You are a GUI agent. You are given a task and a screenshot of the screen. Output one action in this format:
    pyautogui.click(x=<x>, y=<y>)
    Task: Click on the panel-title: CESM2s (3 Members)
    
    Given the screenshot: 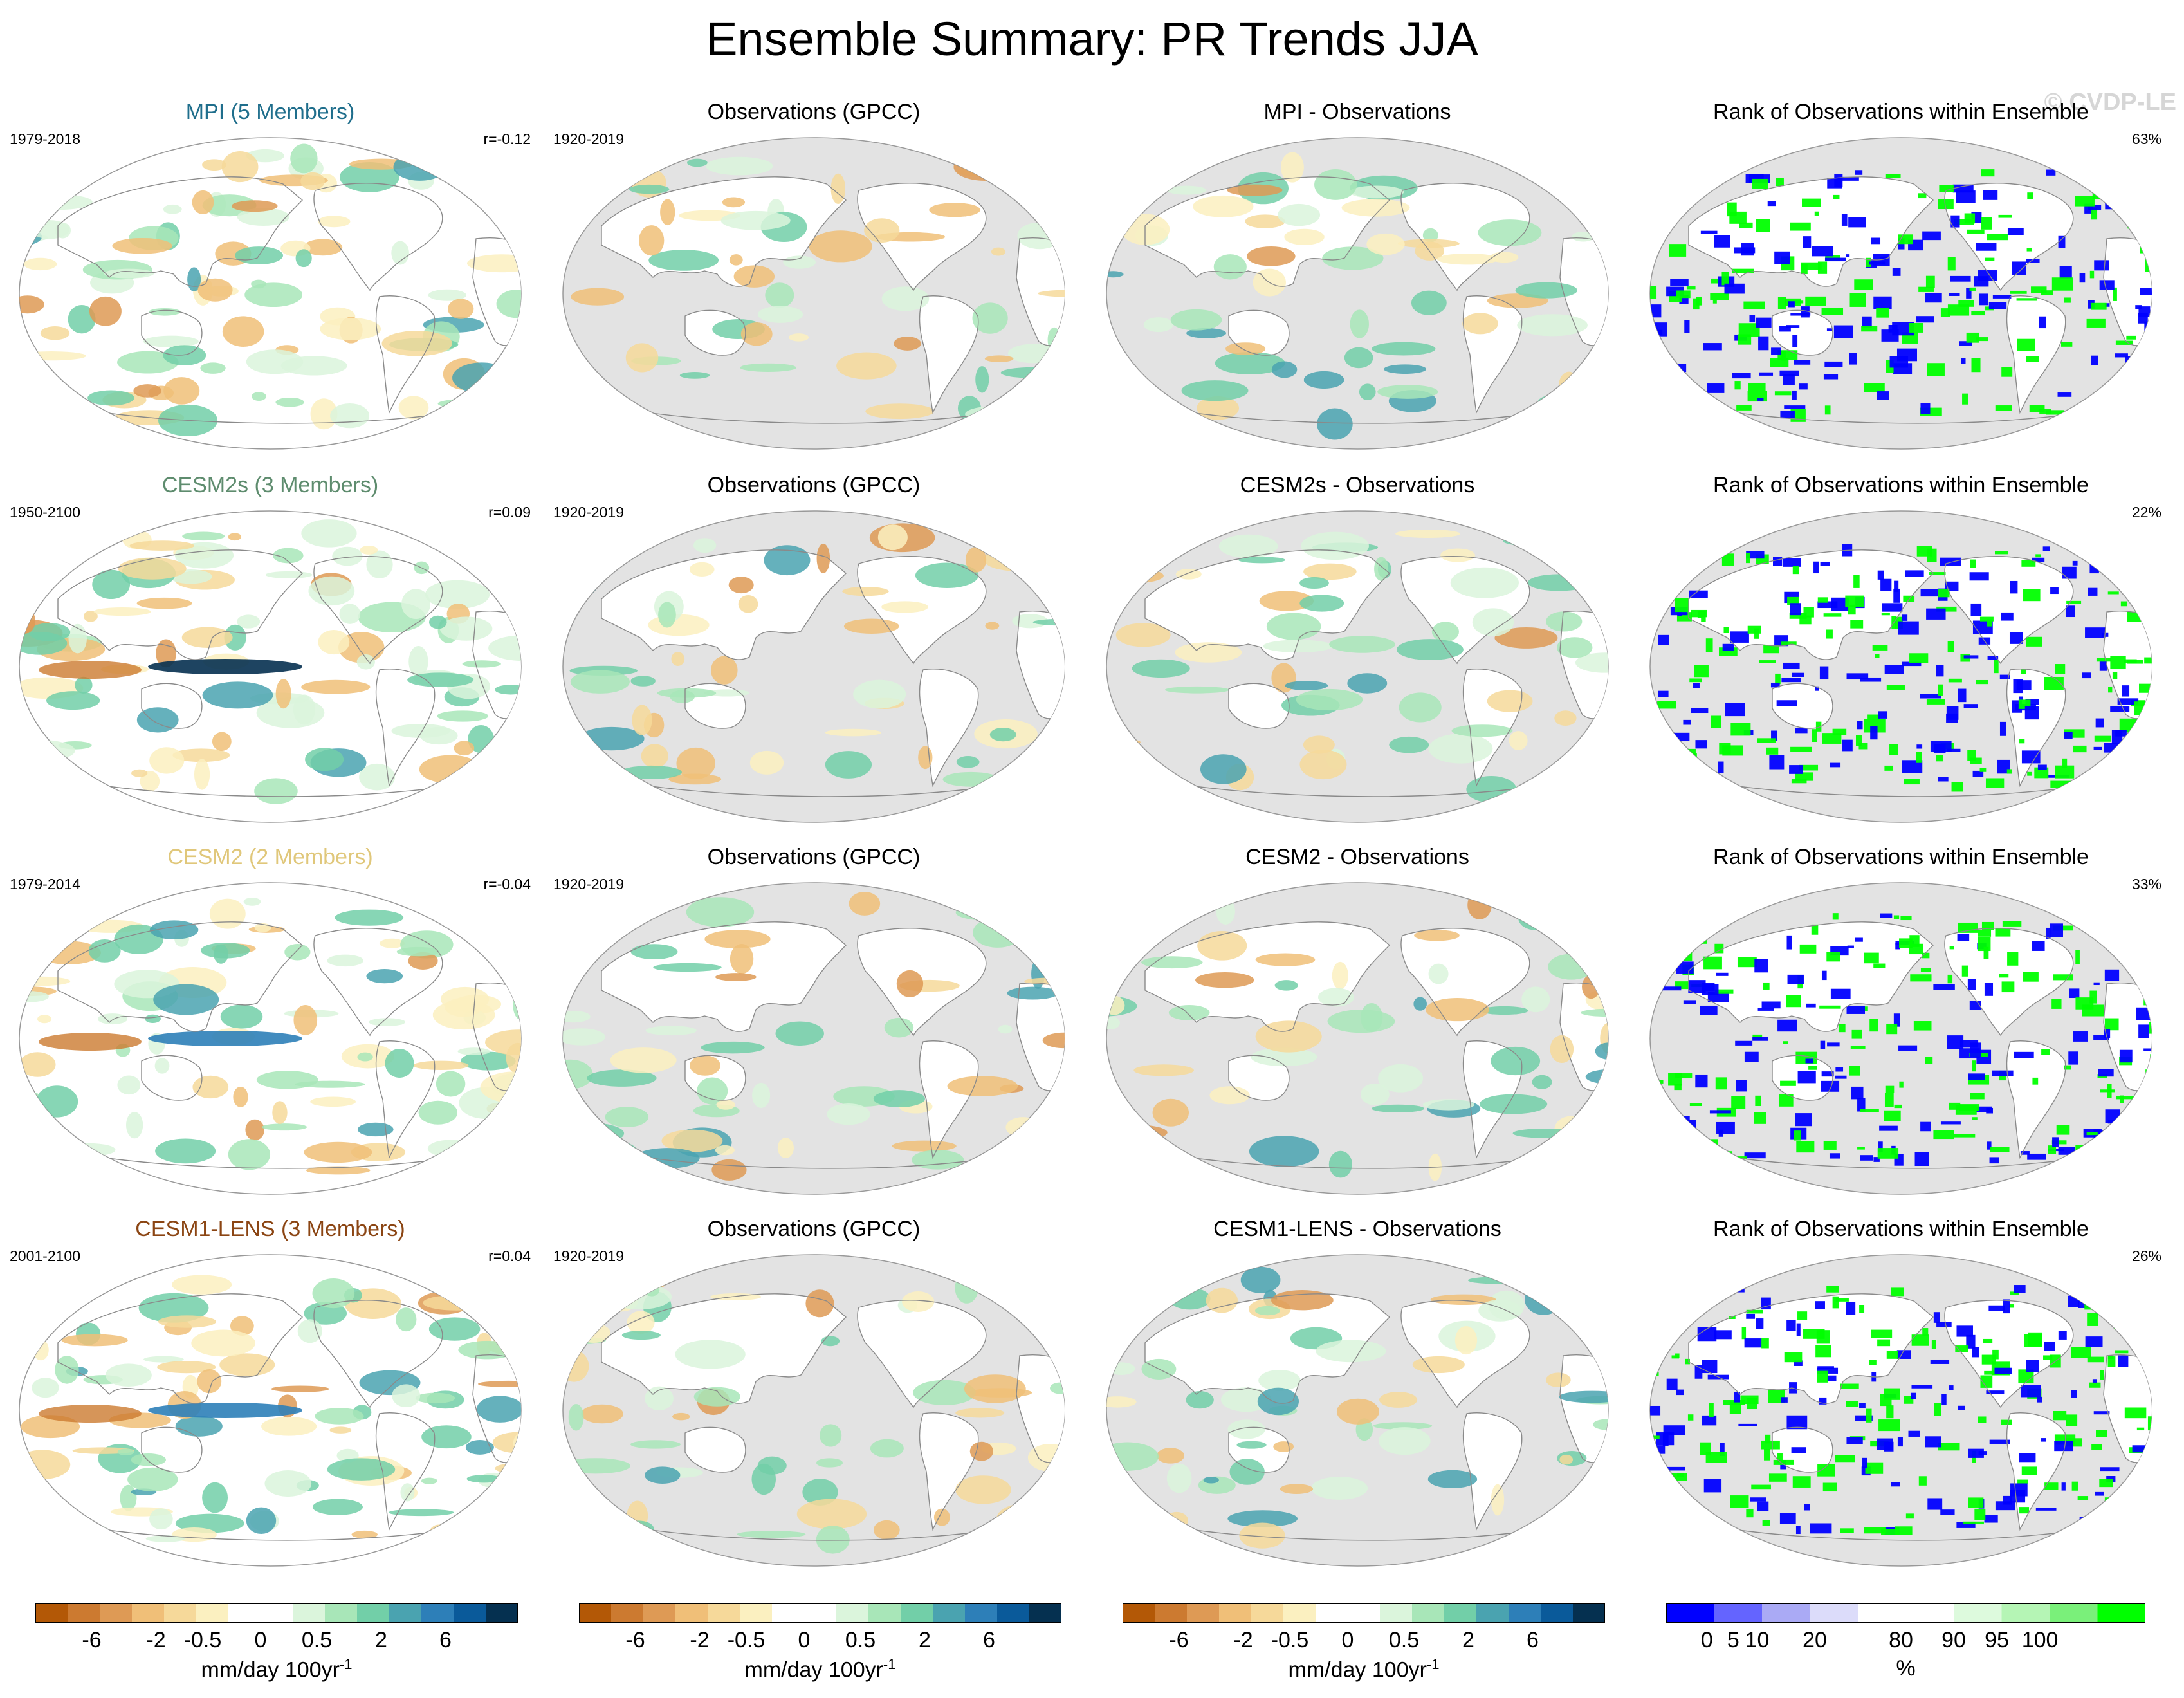 What is the action you would take?
    pyautogui.click(x=270, y=485)
    